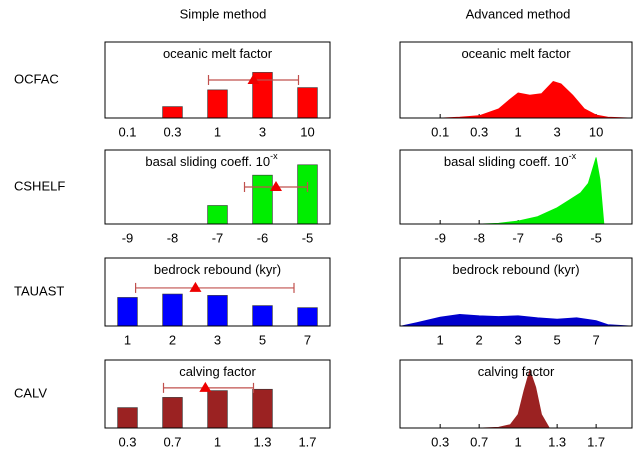  What do you see at coordinates (39, 185) in the screenshot?
I see `row-label: CSHELF` at bounding box center [39, 185].